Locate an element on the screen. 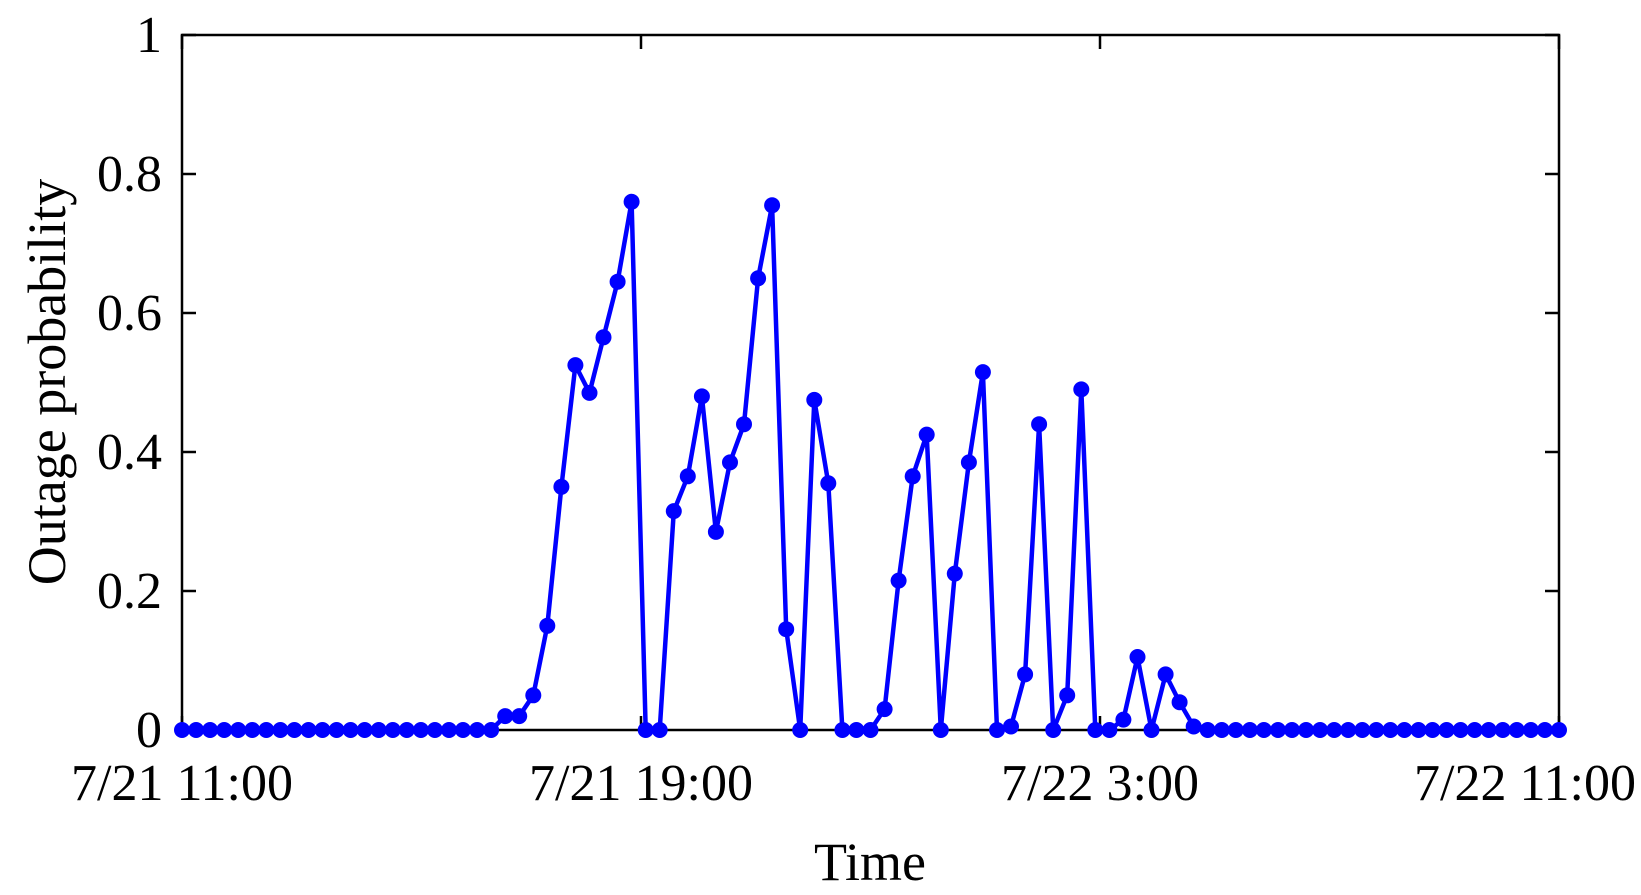  x-tick-label: 7/21 11:00 is located at coordinates (182, 783).